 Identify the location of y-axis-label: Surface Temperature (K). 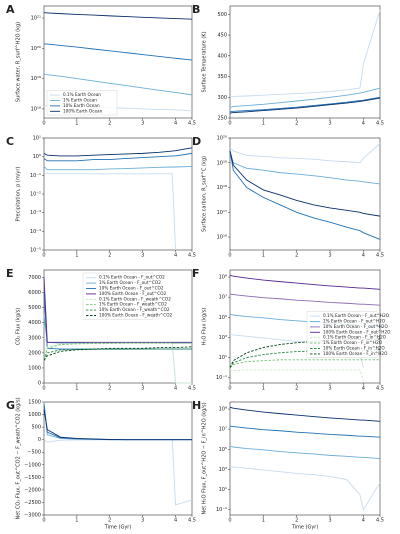
(205, 61).